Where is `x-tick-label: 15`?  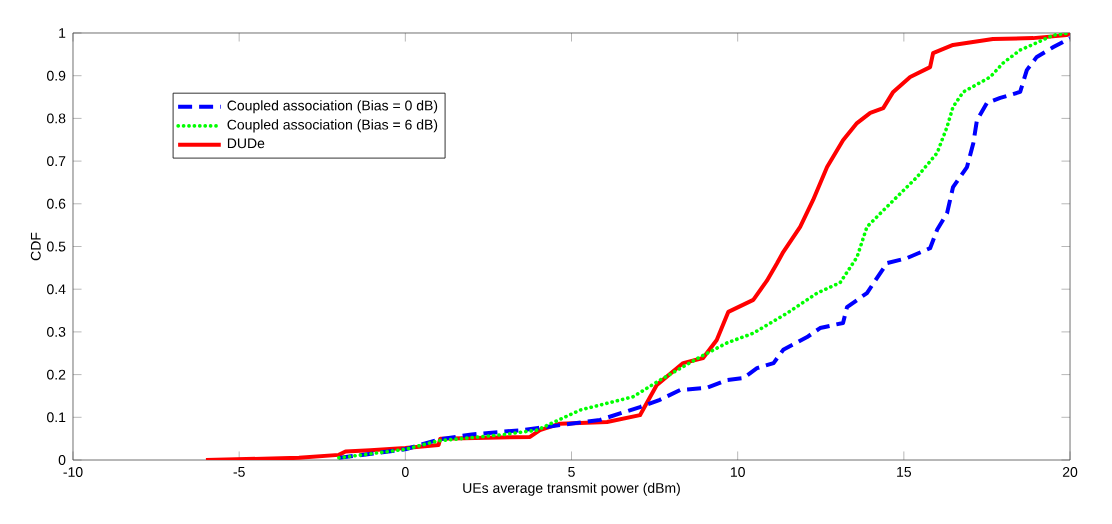
x-tick-label: 15 is located at coordinates (904, 472).